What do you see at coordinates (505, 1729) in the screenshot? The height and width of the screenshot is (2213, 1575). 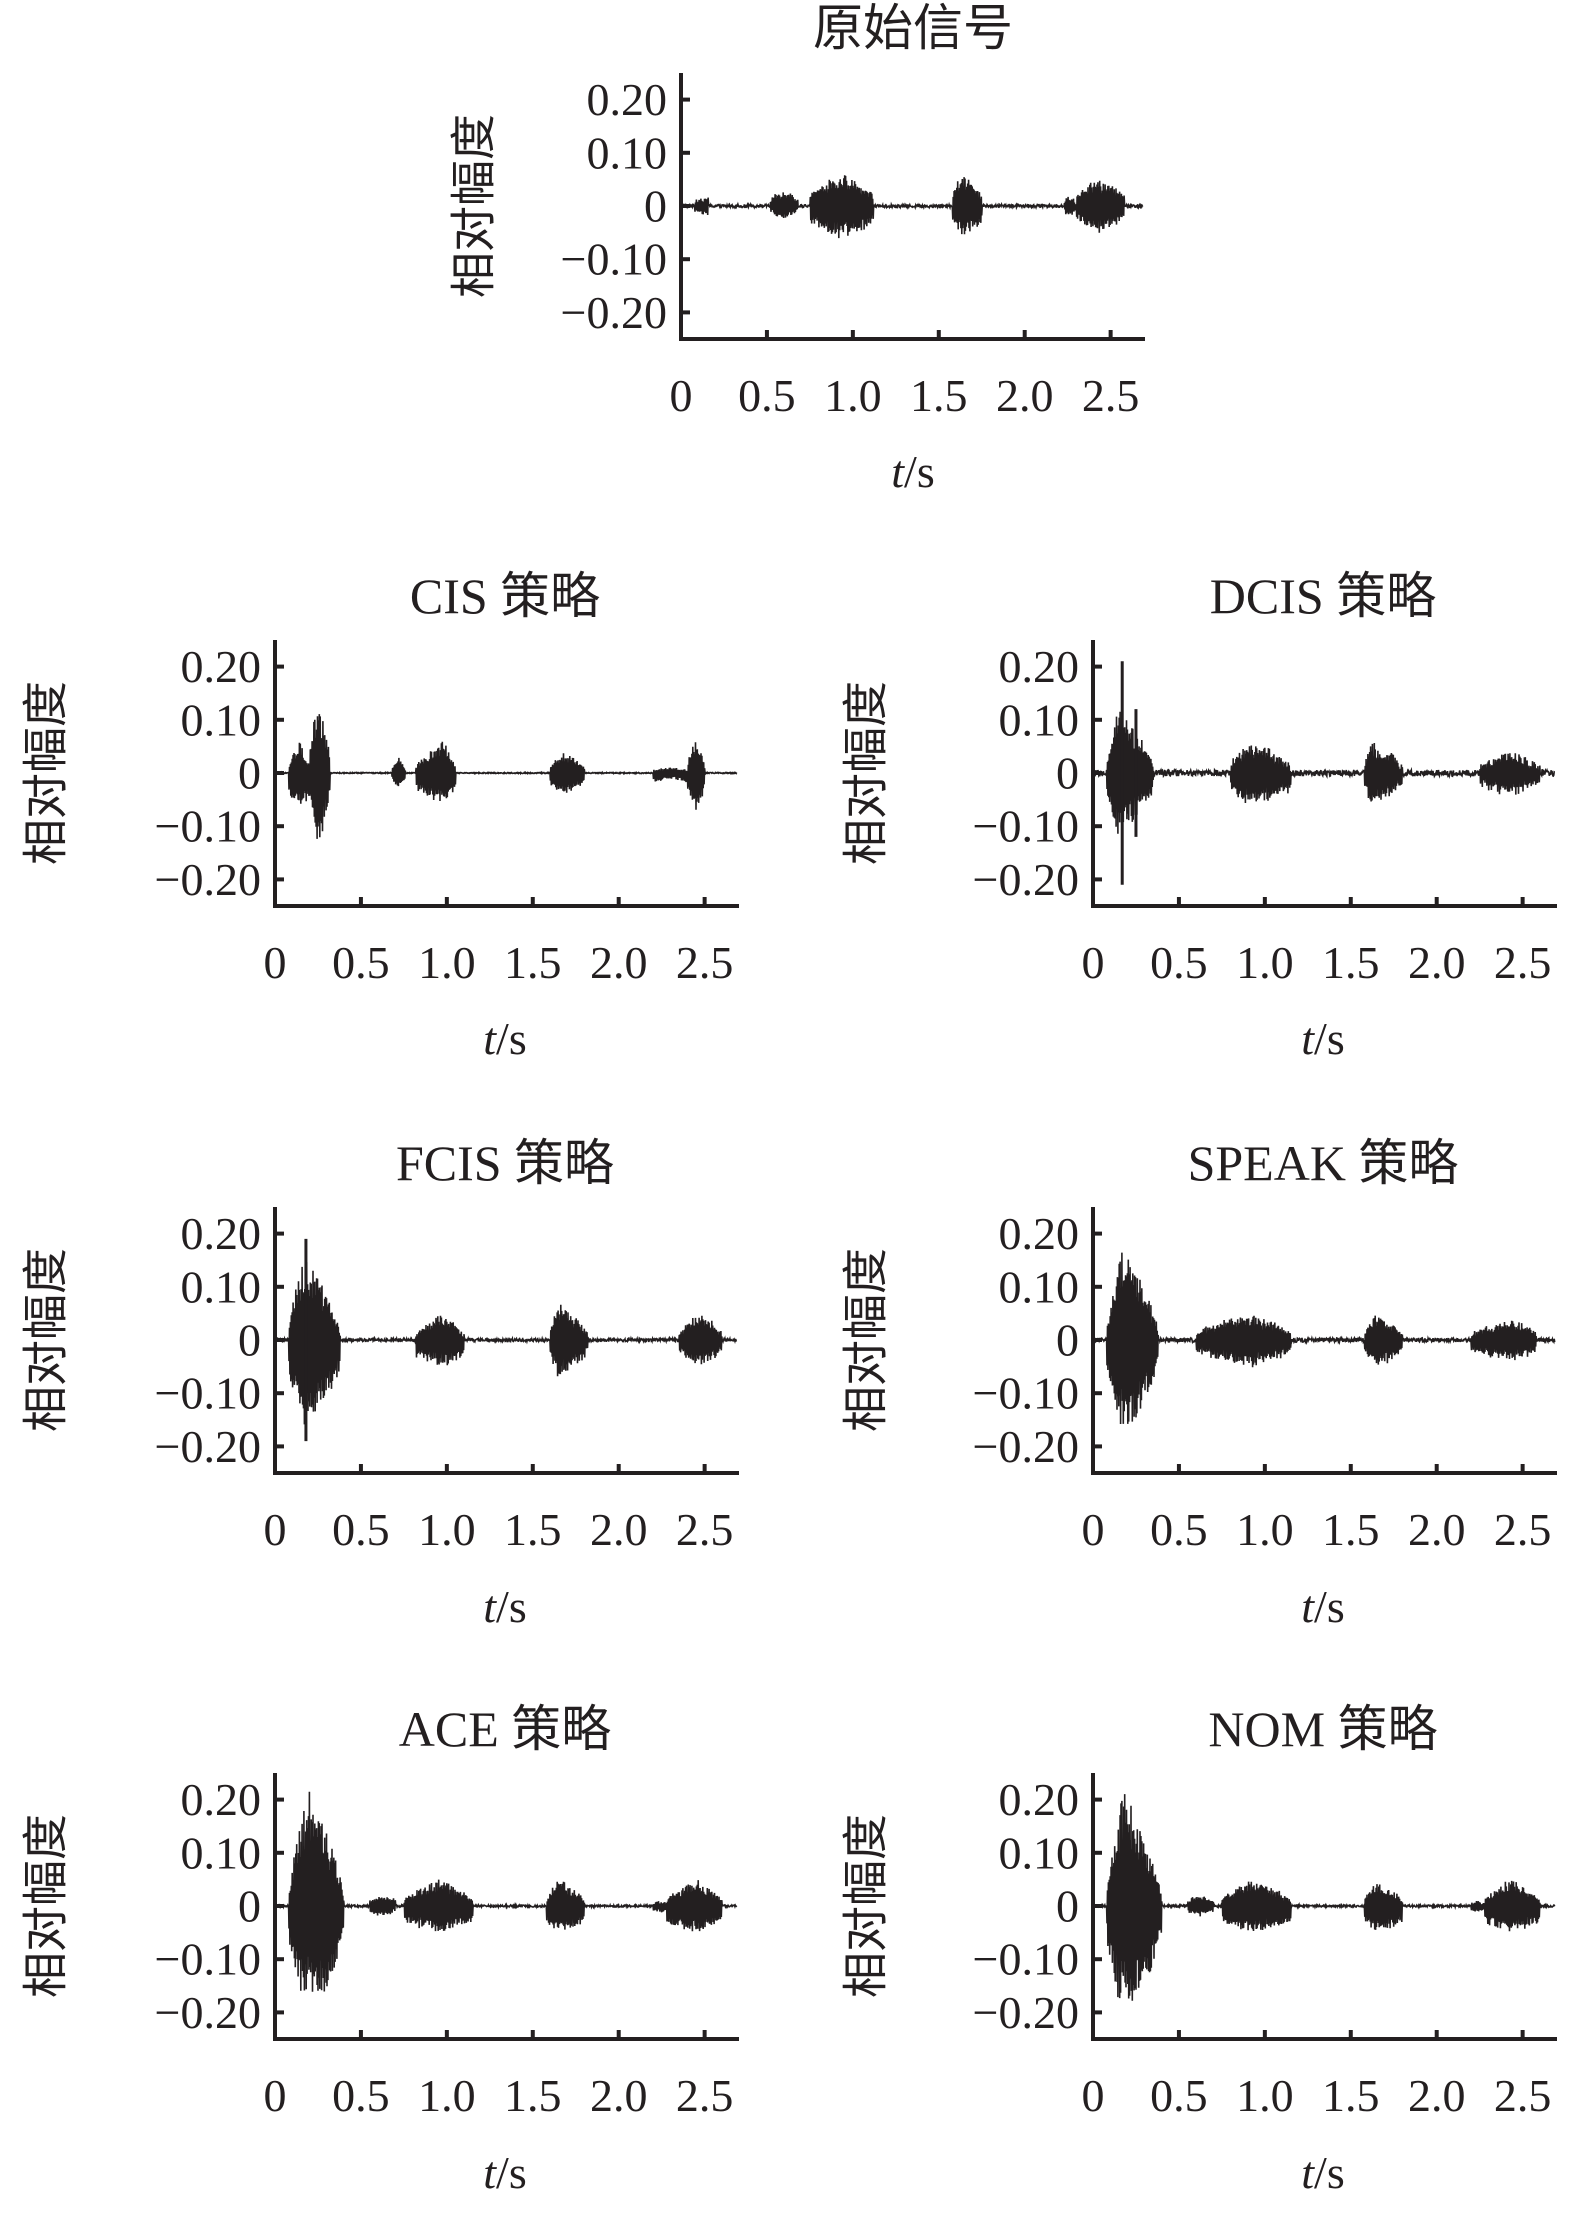 I see `panel-title: ACE 策略` at bounding box center [505, 1729].